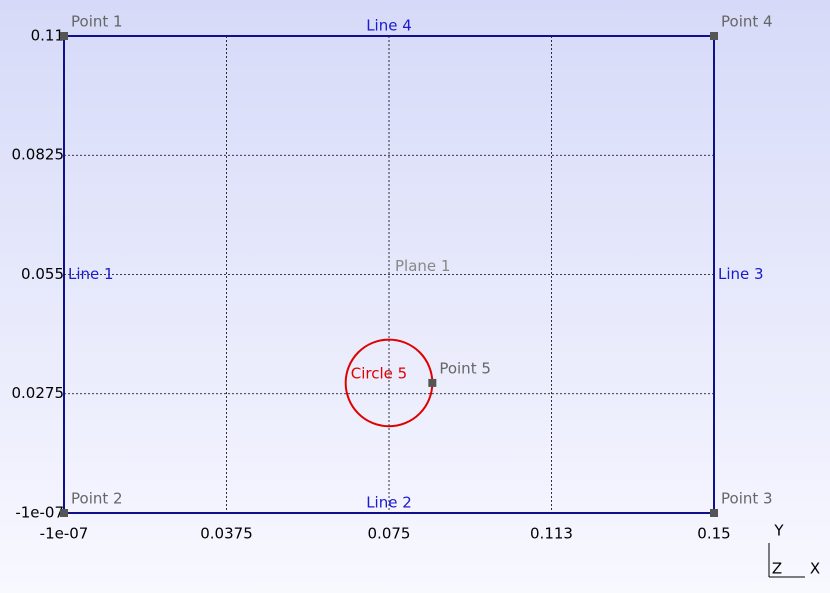  Describe the element at coordinates (38, 393) in the screenshot. I see `y-tick-label: 0.0275` at that location.